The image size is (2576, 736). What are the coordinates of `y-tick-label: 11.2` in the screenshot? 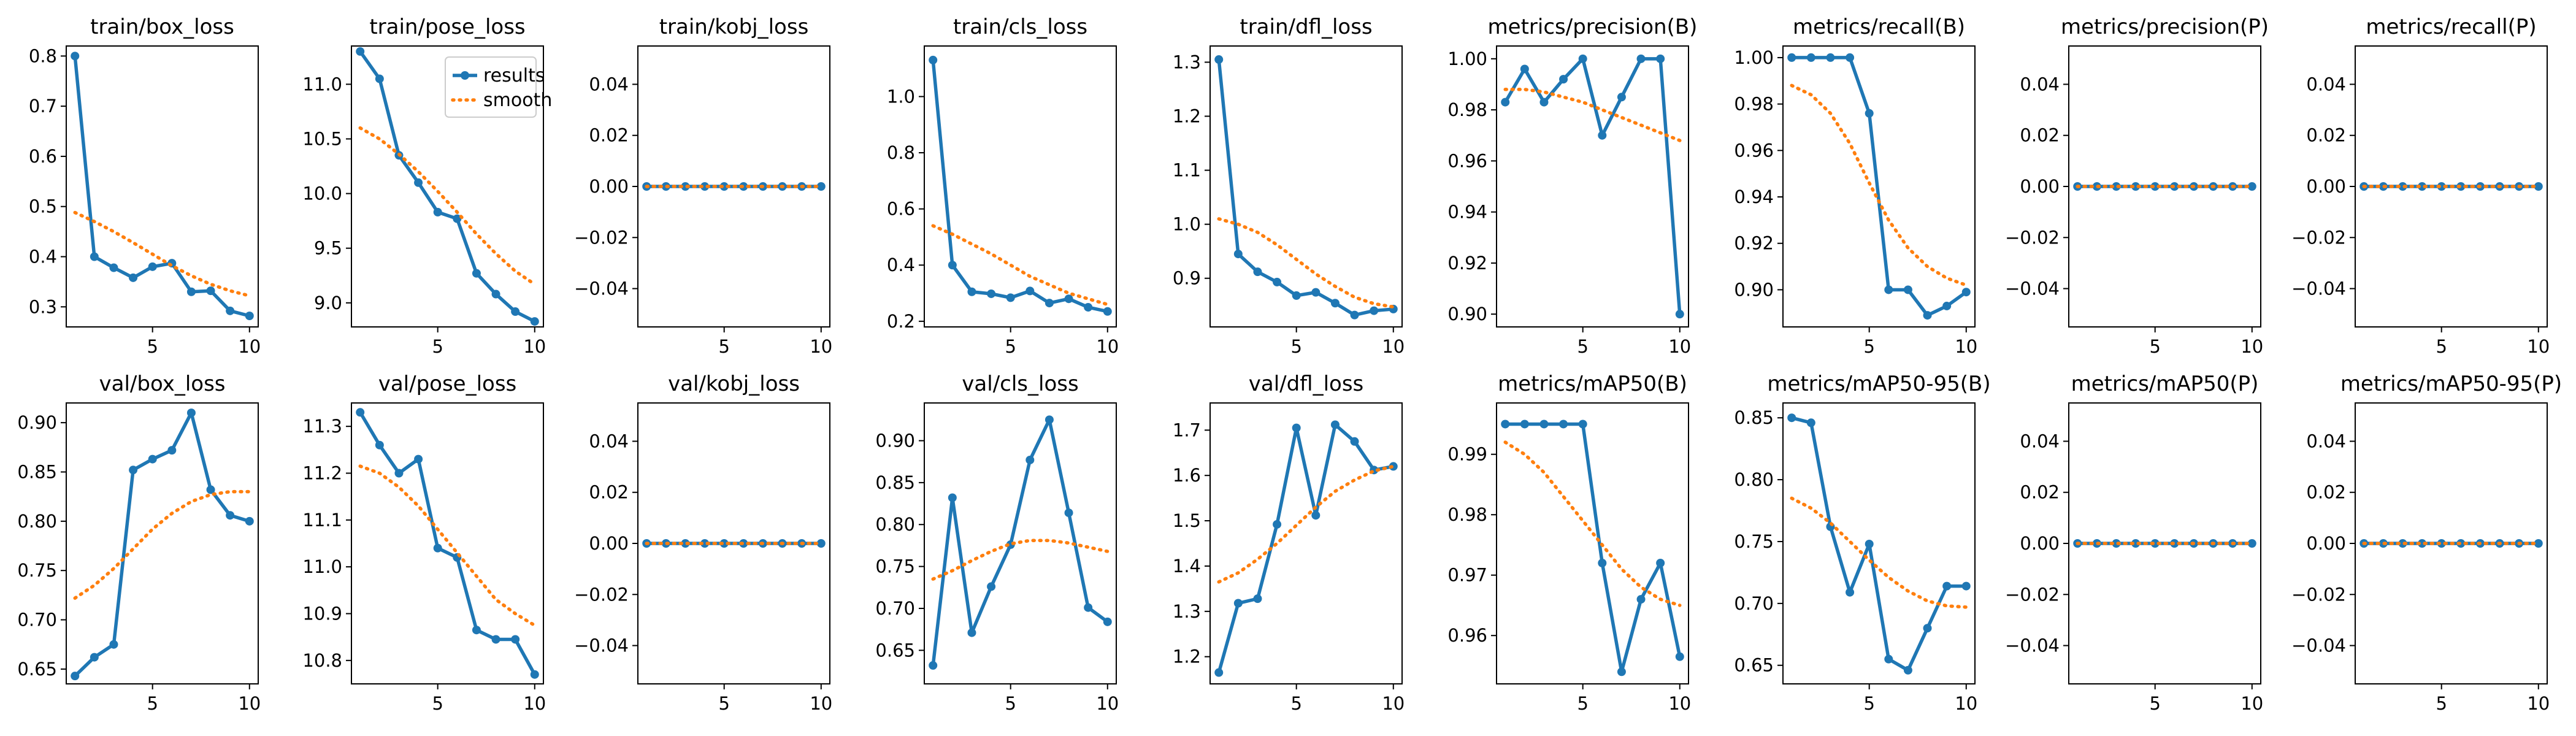 It's located at (322, 473).